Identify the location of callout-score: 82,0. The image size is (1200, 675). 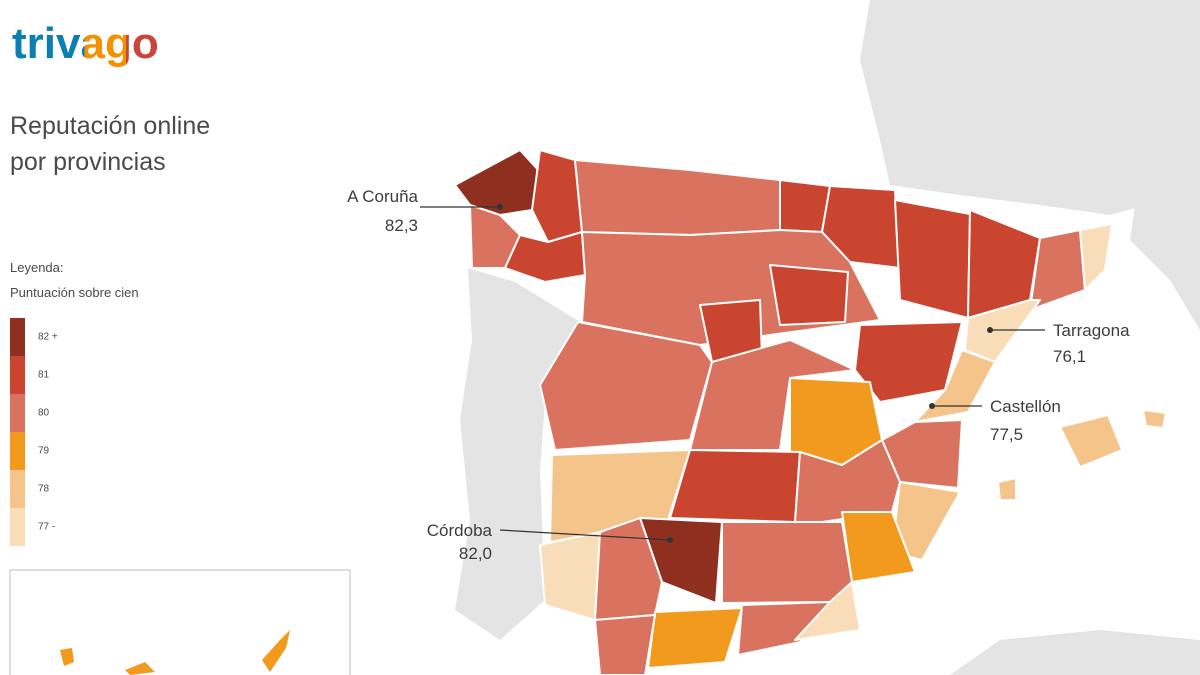
(475, 553).